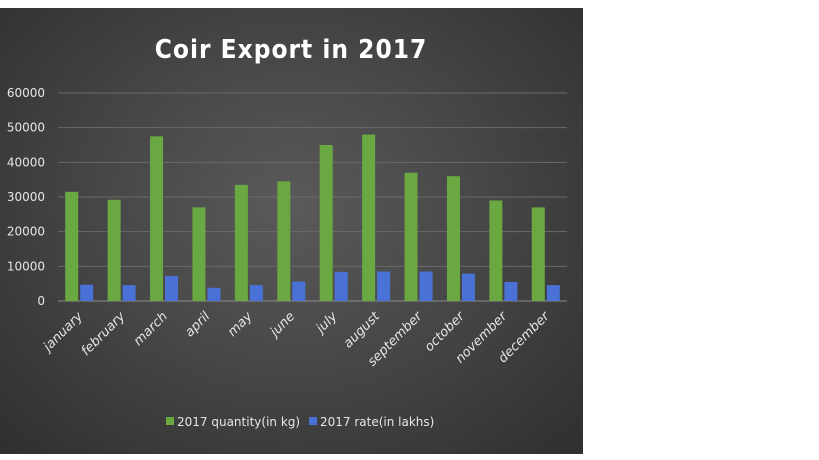 The width and height of the screenshot is (819, 460). Describe the element at coordinates (26, 162) in the screenshot. I see `y-tick-label: 40000` at that location.